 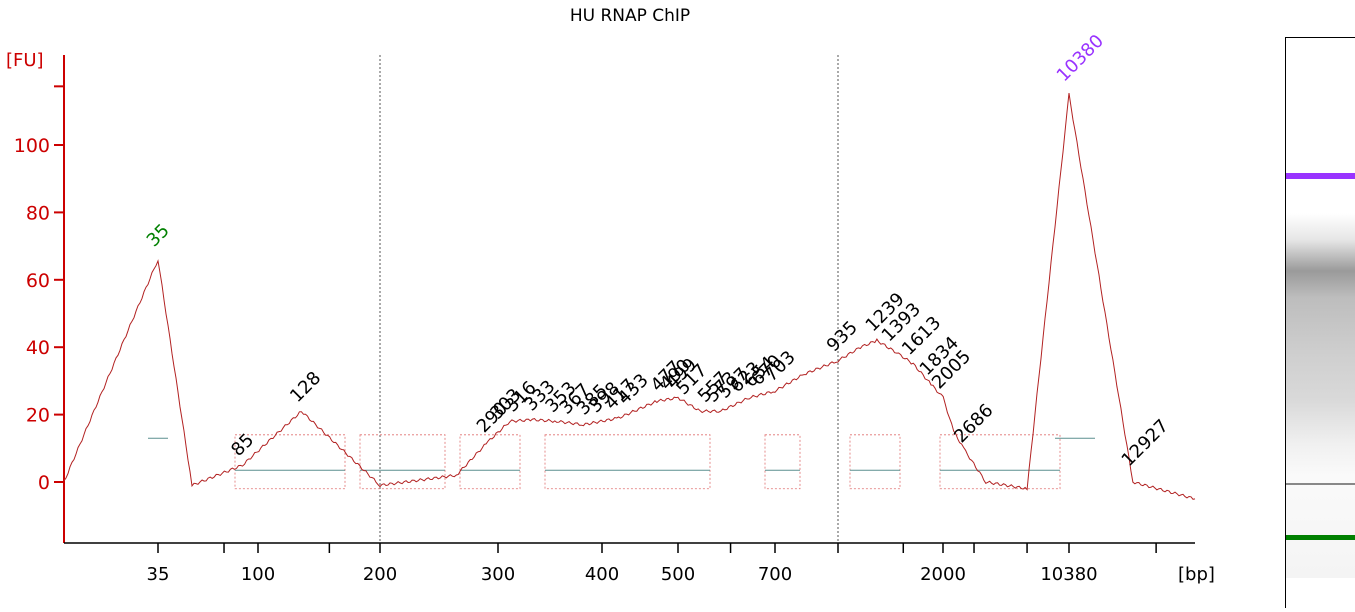 I want to click on y-tick-label: 100, so click(x=32, y=146).